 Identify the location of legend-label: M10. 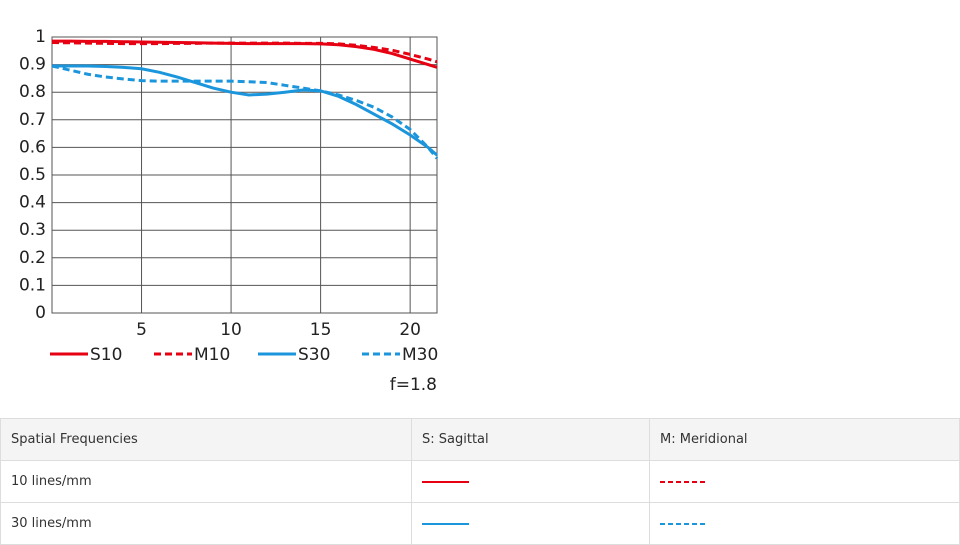
(212, 355).